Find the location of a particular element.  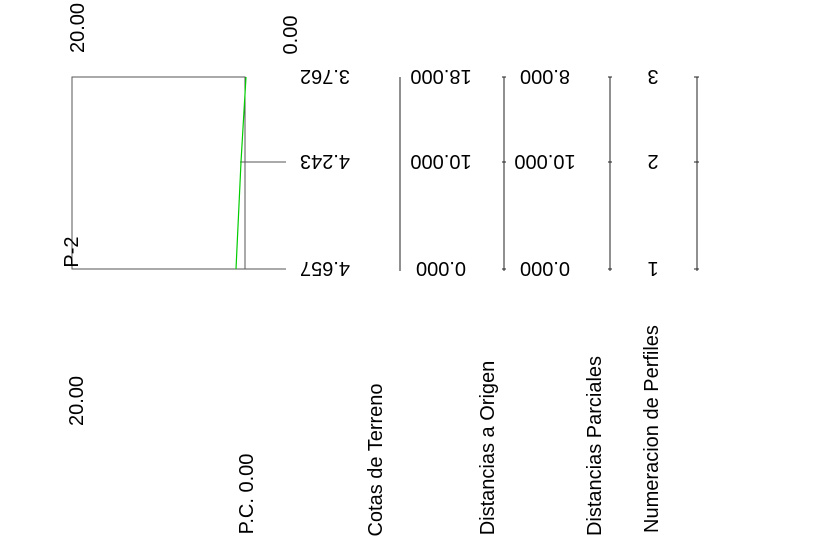

perfil-number-1: 1 is located at coordinates (652, 268).